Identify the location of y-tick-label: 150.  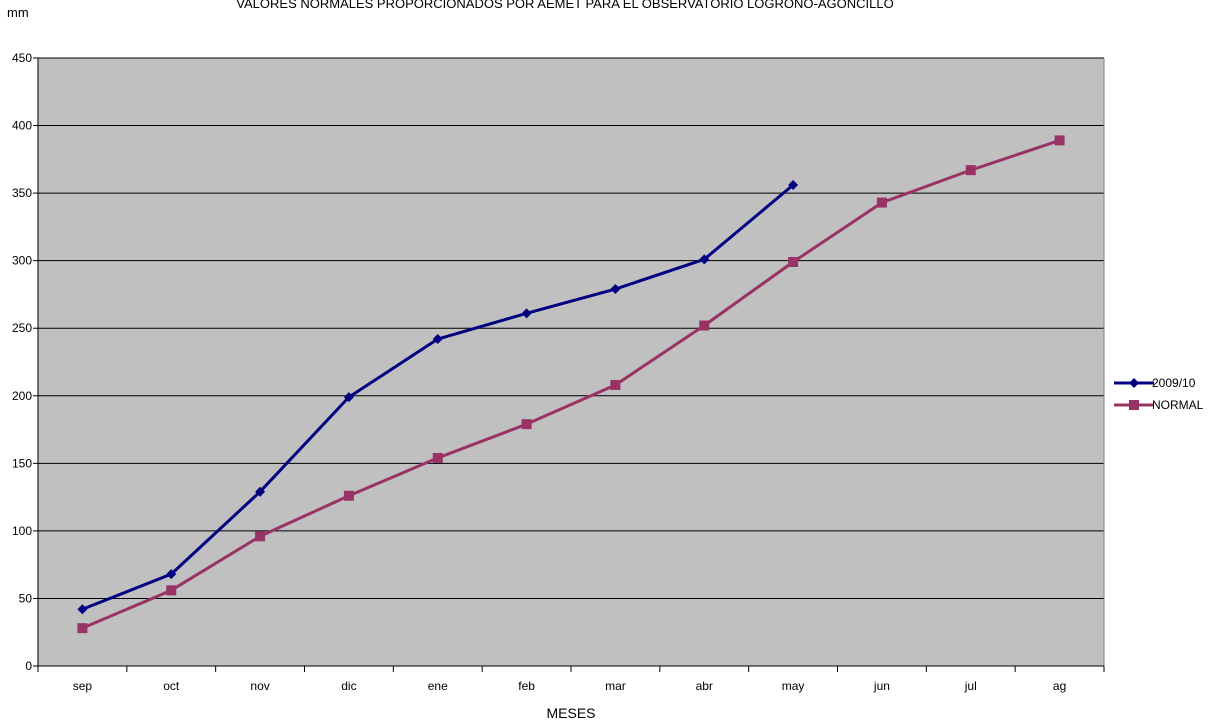
(22, 463).